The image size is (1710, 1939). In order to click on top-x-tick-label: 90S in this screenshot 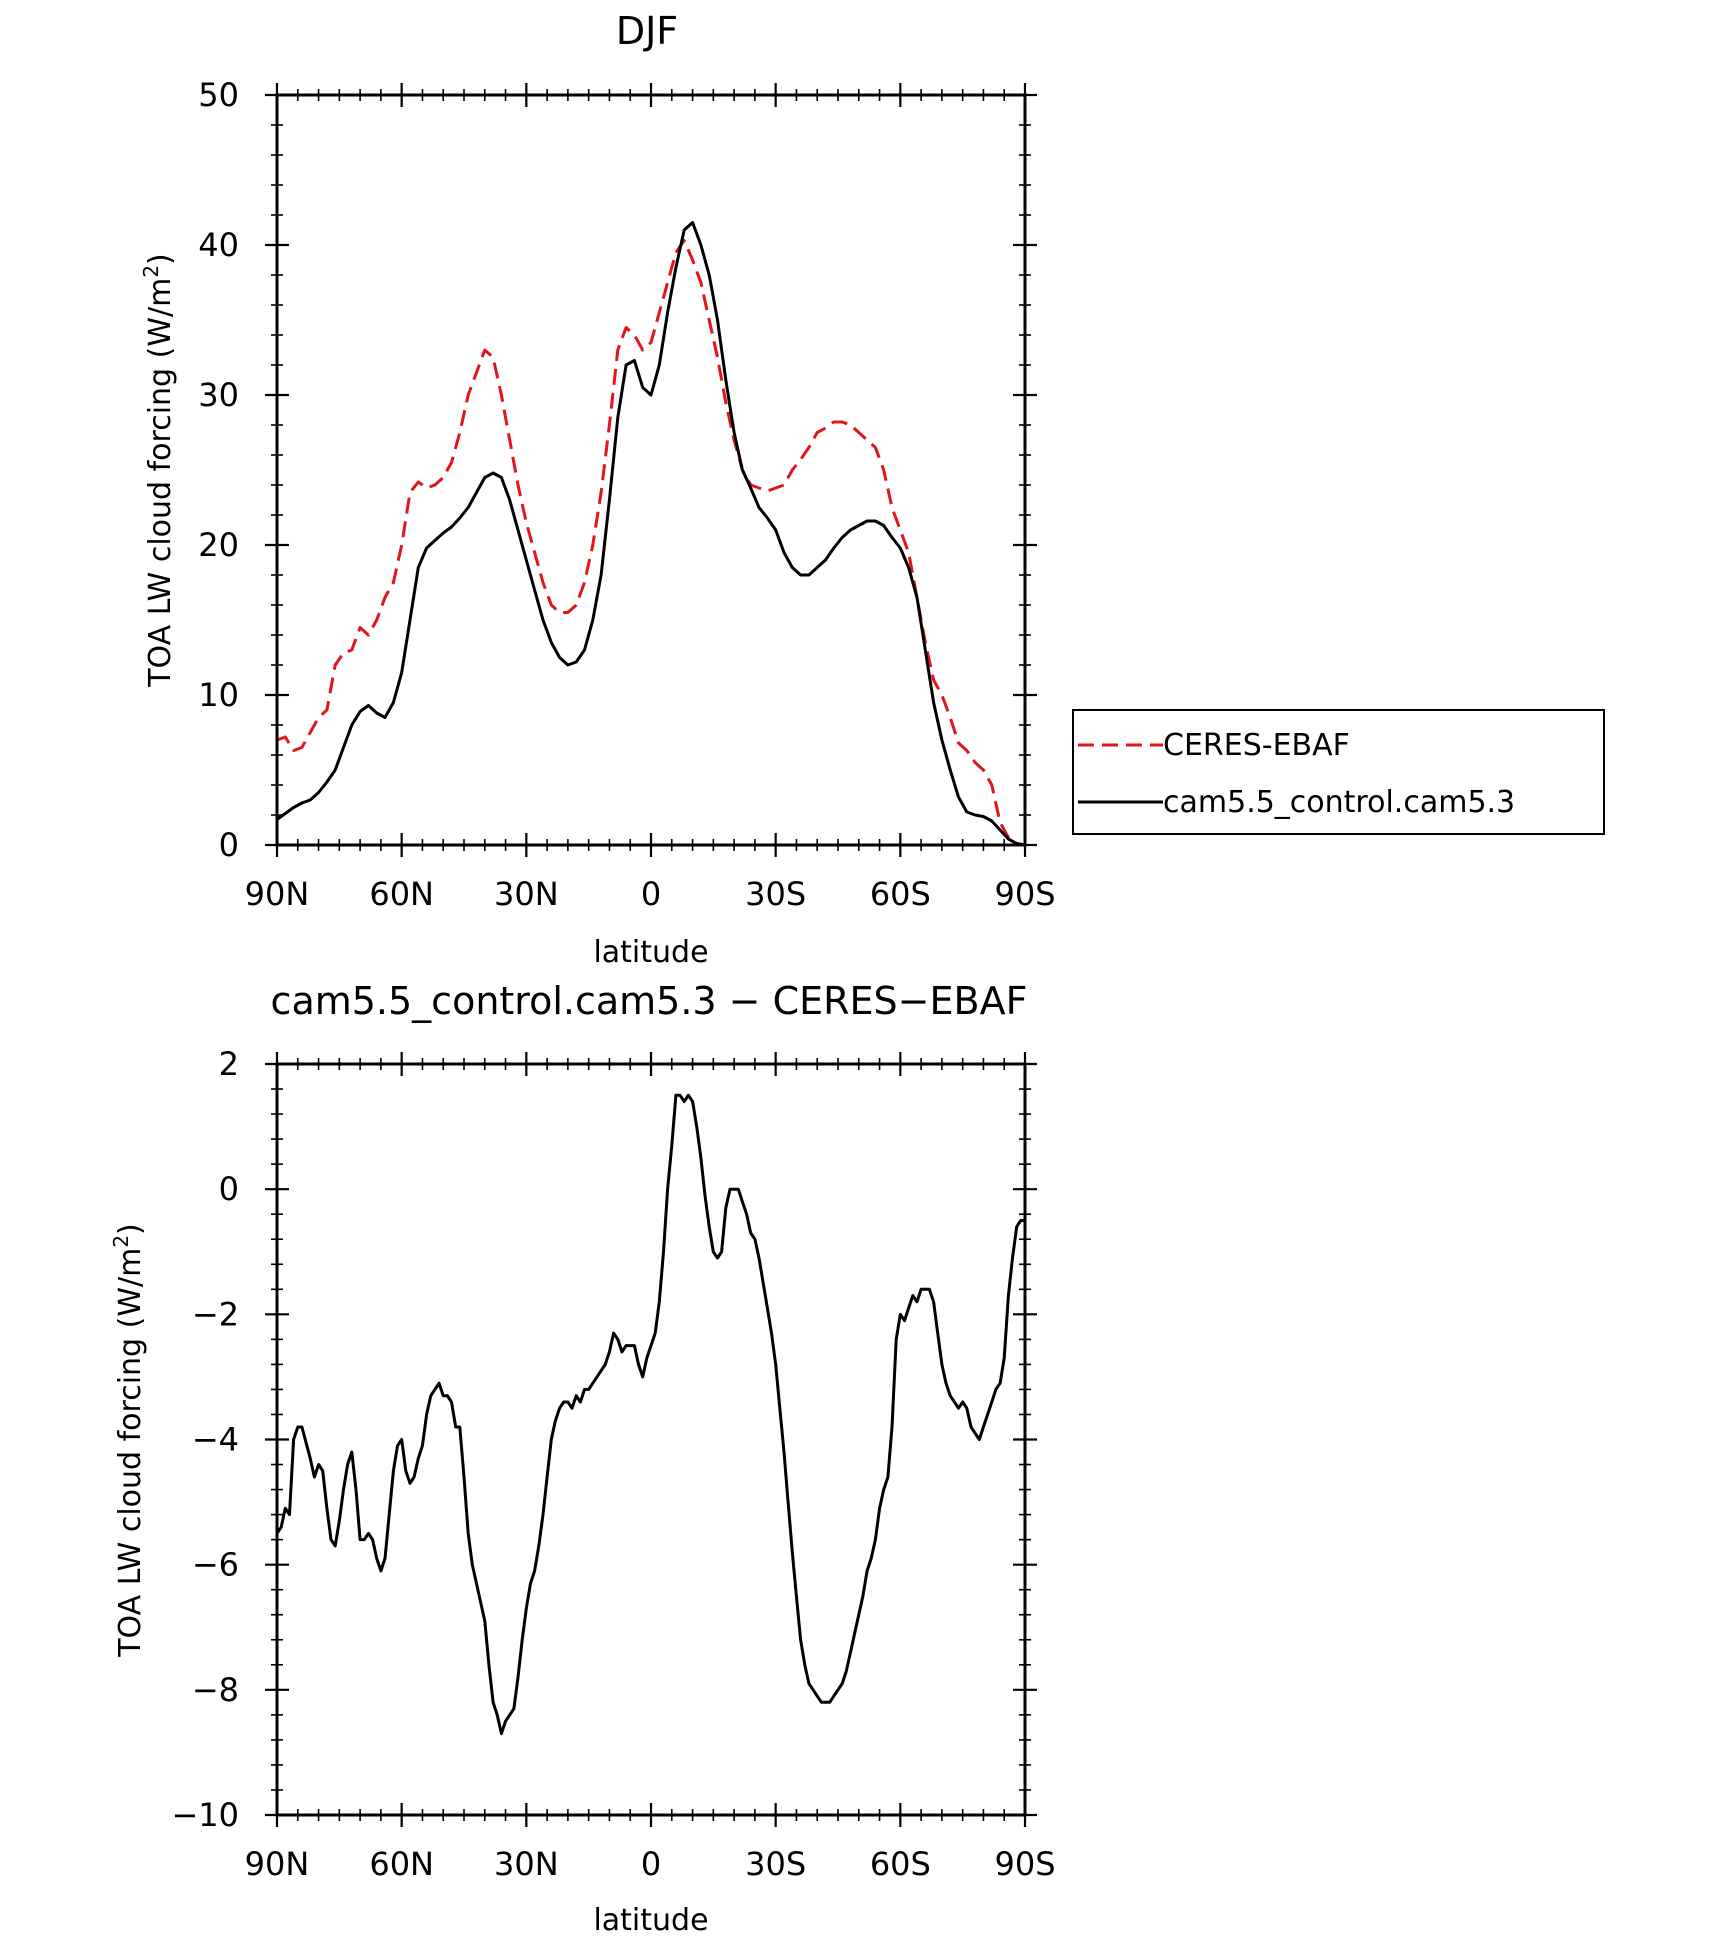, I will do `click(1024, 894)`.